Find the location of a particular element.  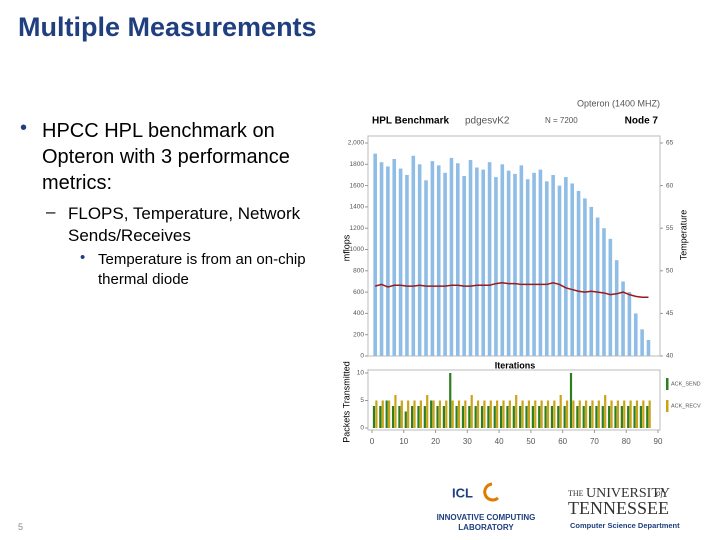

y-tick-label: 10 is located at coordinates (361, 373).